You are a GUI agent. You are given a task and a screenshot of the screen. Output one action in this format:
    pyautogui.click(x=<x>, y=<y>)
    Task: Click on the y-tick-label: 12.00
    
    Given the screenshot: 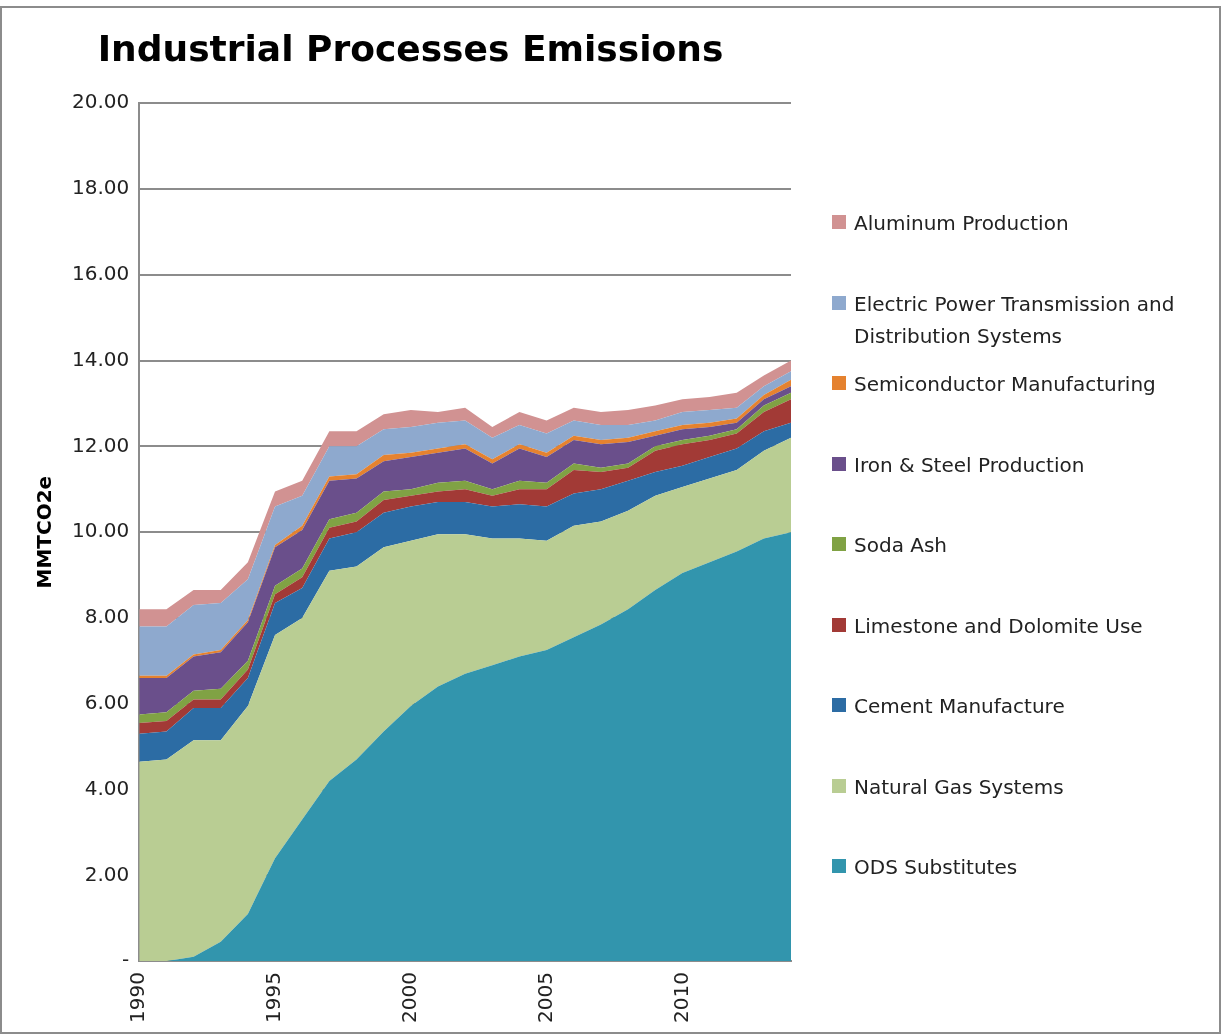 What is the action you would take?
    pyautogui.click(x=100, y=444)
    